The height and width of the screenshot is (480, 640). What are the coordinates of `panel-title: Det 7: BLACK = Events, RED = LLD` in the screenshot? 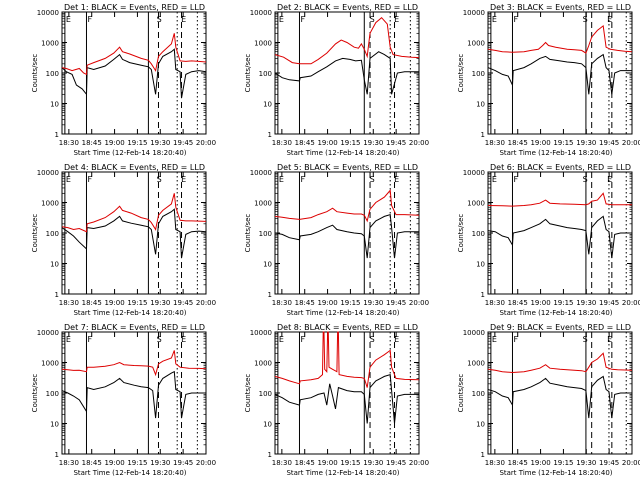 It's located at (134, 327).